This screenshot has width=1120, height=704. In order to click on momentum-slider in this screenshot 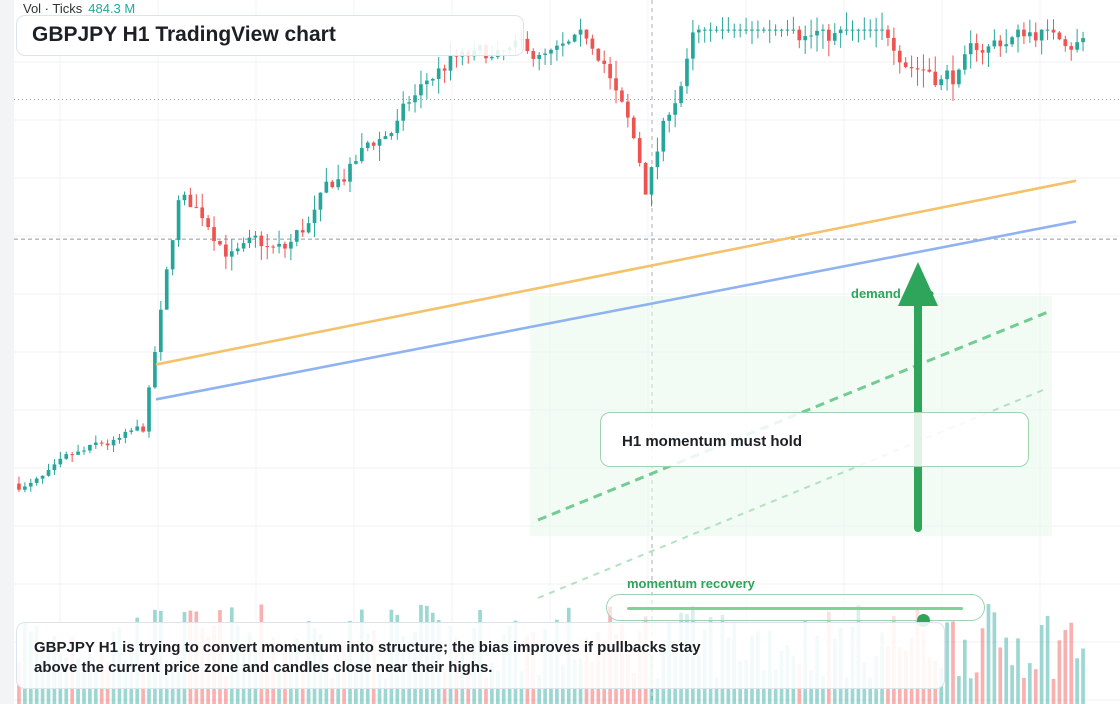, I will do `click(795, 610)`.